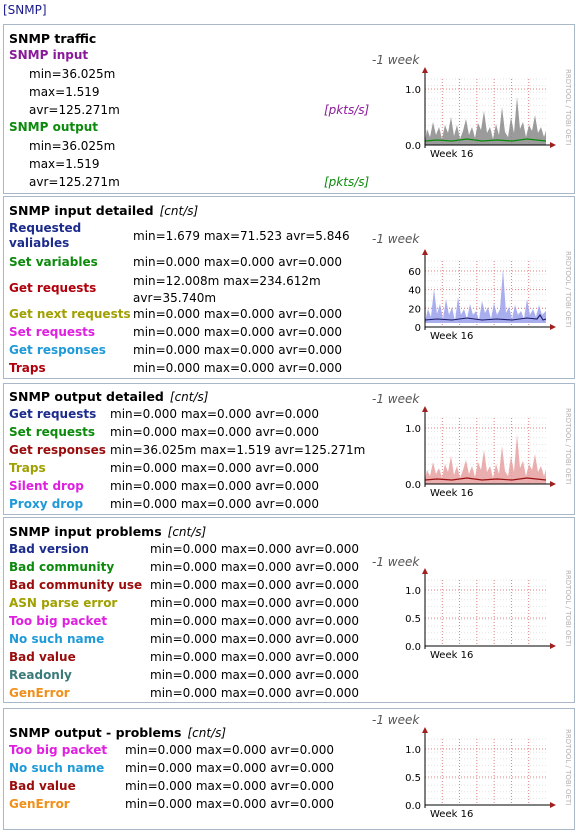 This screenshot has height=836, width=576. What do you see at coordinates (215, 504) in the screenshot?
I see `proxy-drop-value: min=0.000 max=0.000 avr=0.000` at bounding box center [215, 504].